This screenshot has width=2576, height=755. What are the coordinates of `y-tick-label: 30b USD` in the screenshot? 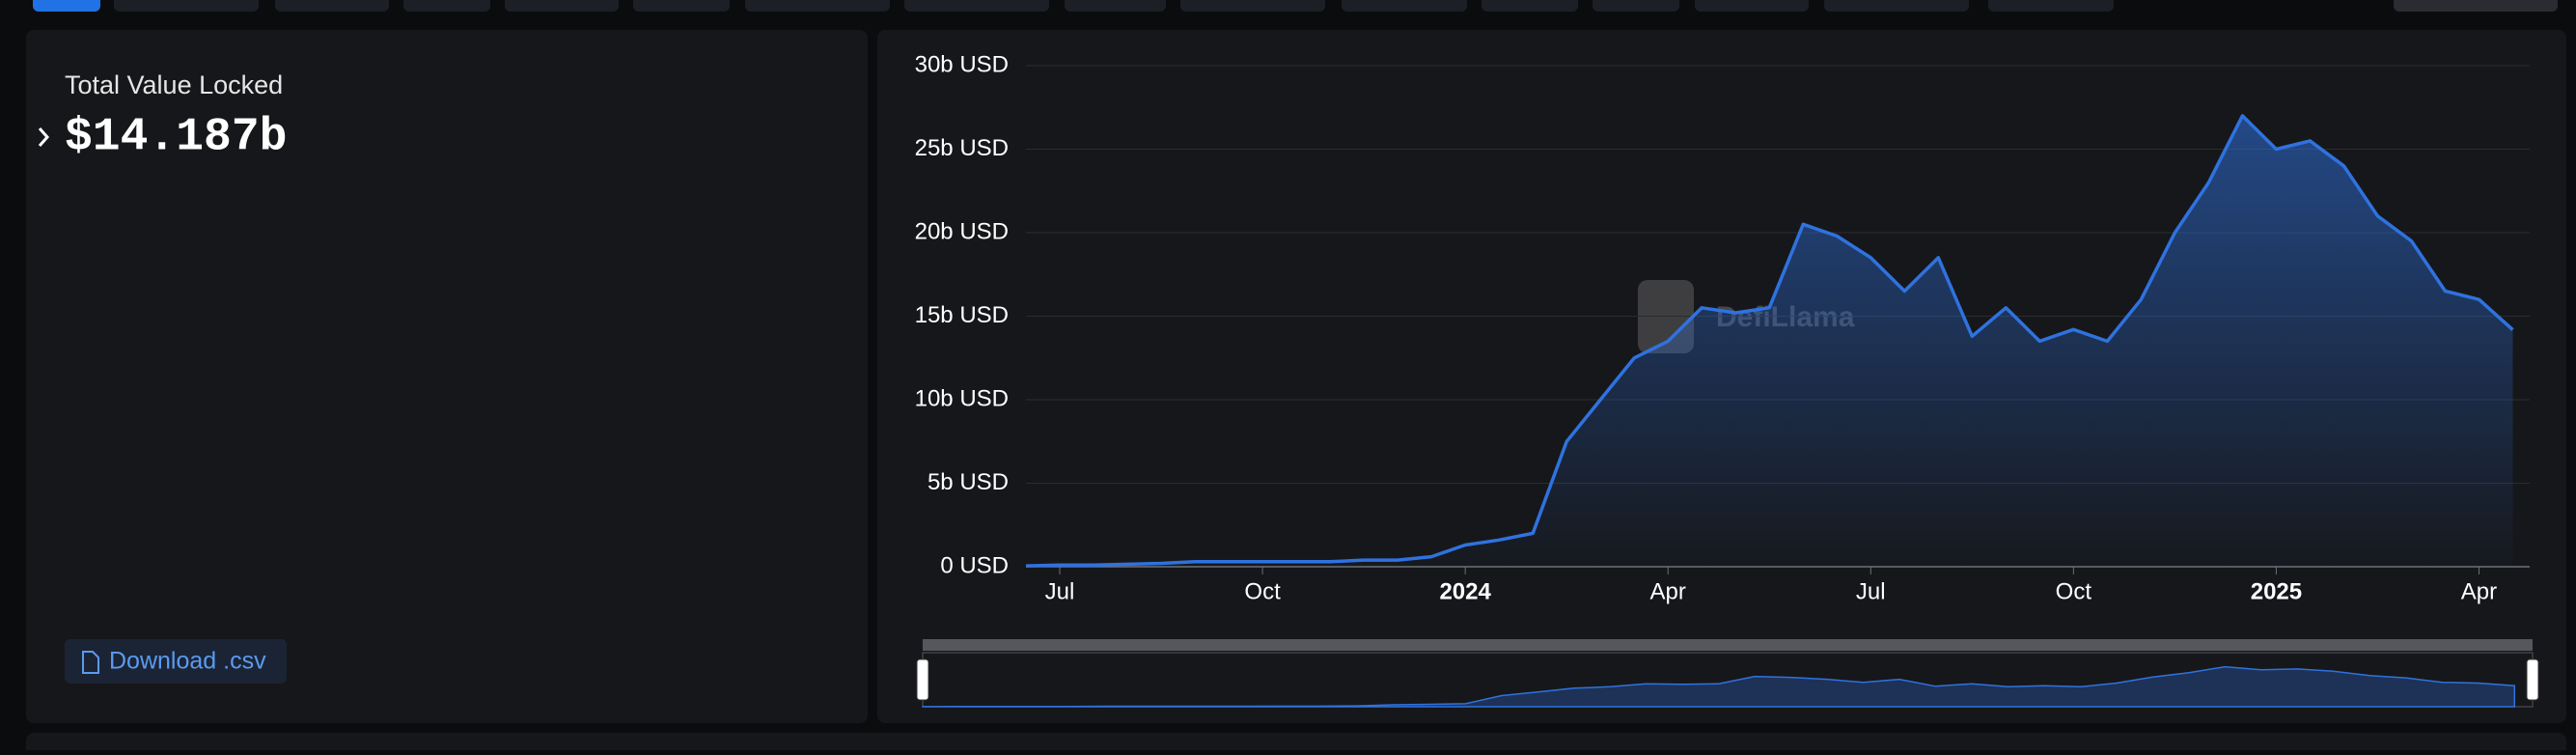 It's located at (962, 64).